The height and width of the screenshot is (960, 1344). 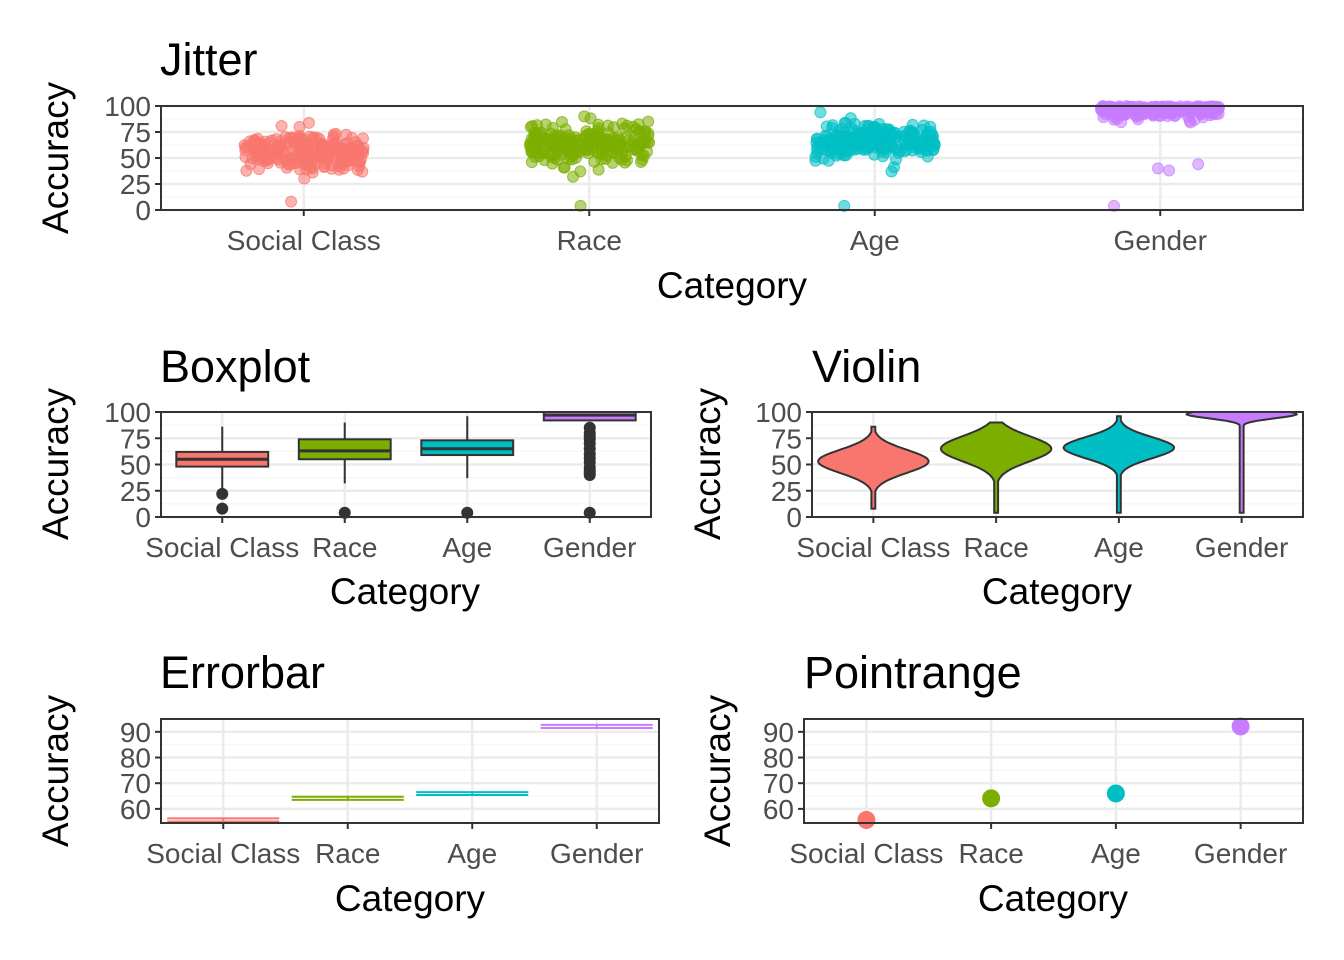 I want to click on y-tick-label: 75, so click(x=135, y=132).